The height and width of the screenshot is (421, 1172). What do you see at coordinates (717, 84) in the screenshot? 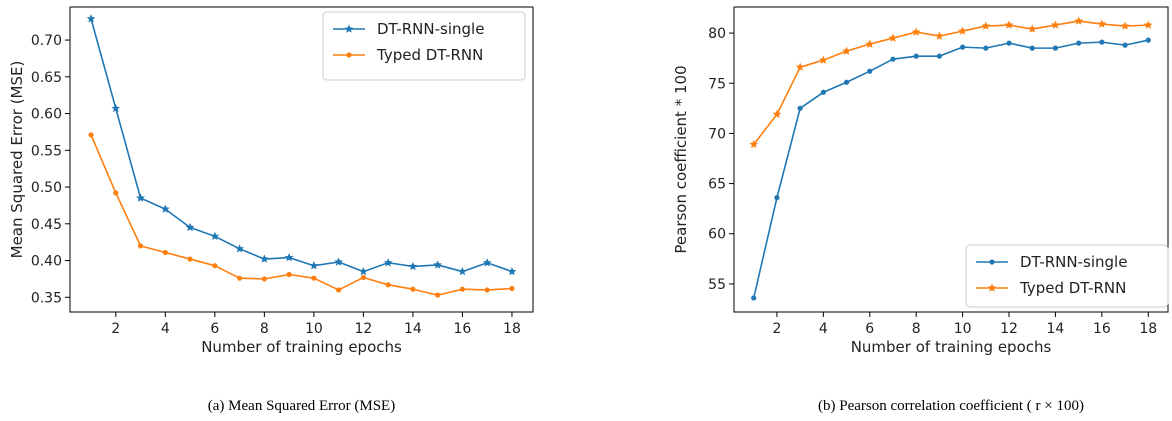
I see `y-tick-label: 75` at bounding box center [717, 84].